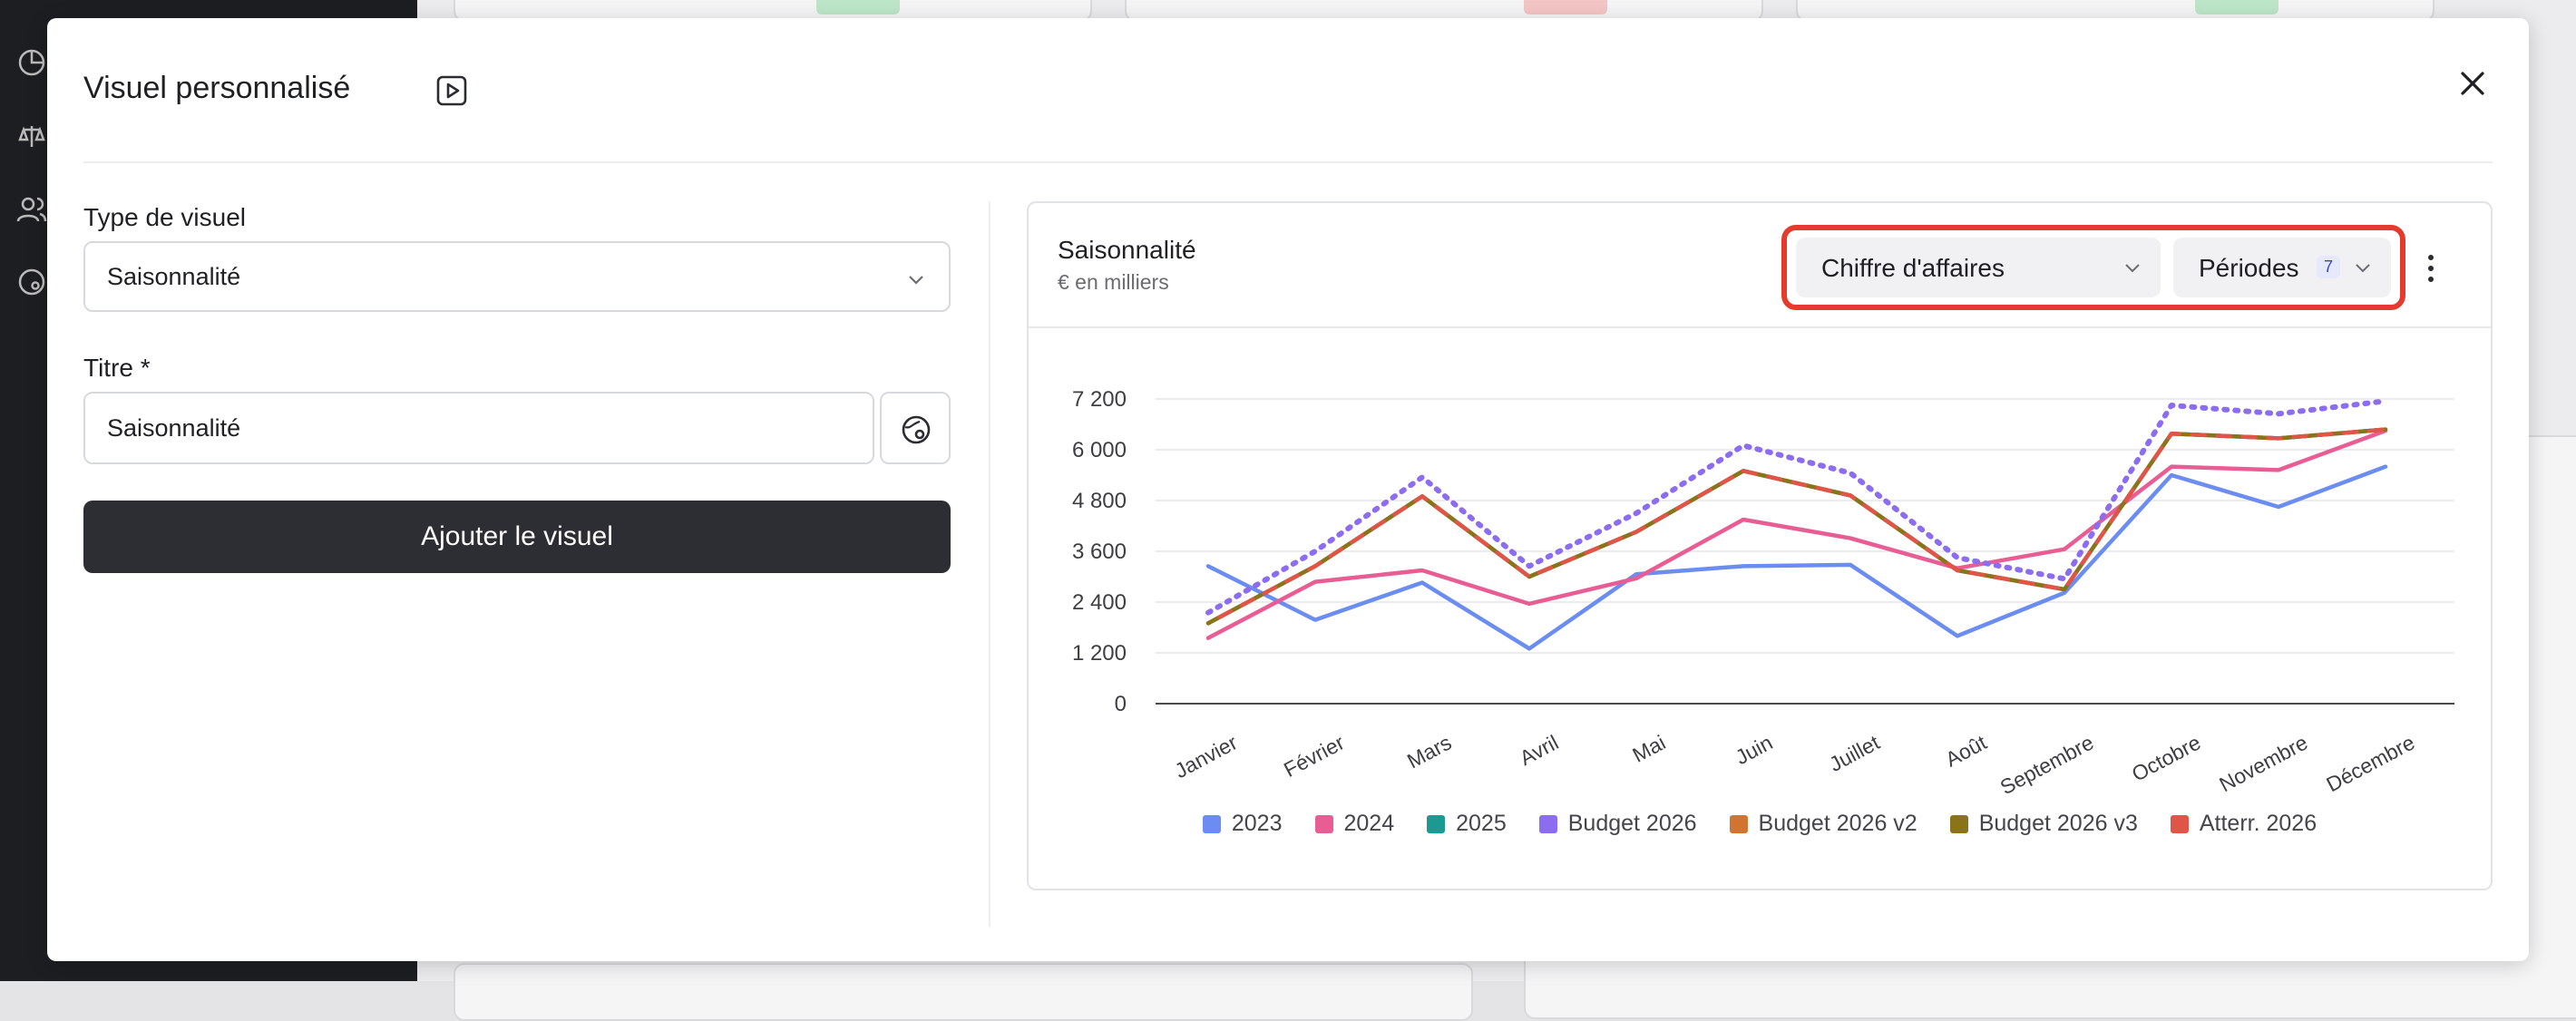 The height and width of the screenshot is (1021, 2576). I want to click on x-tick-label: Mars, so click(1429, 751).